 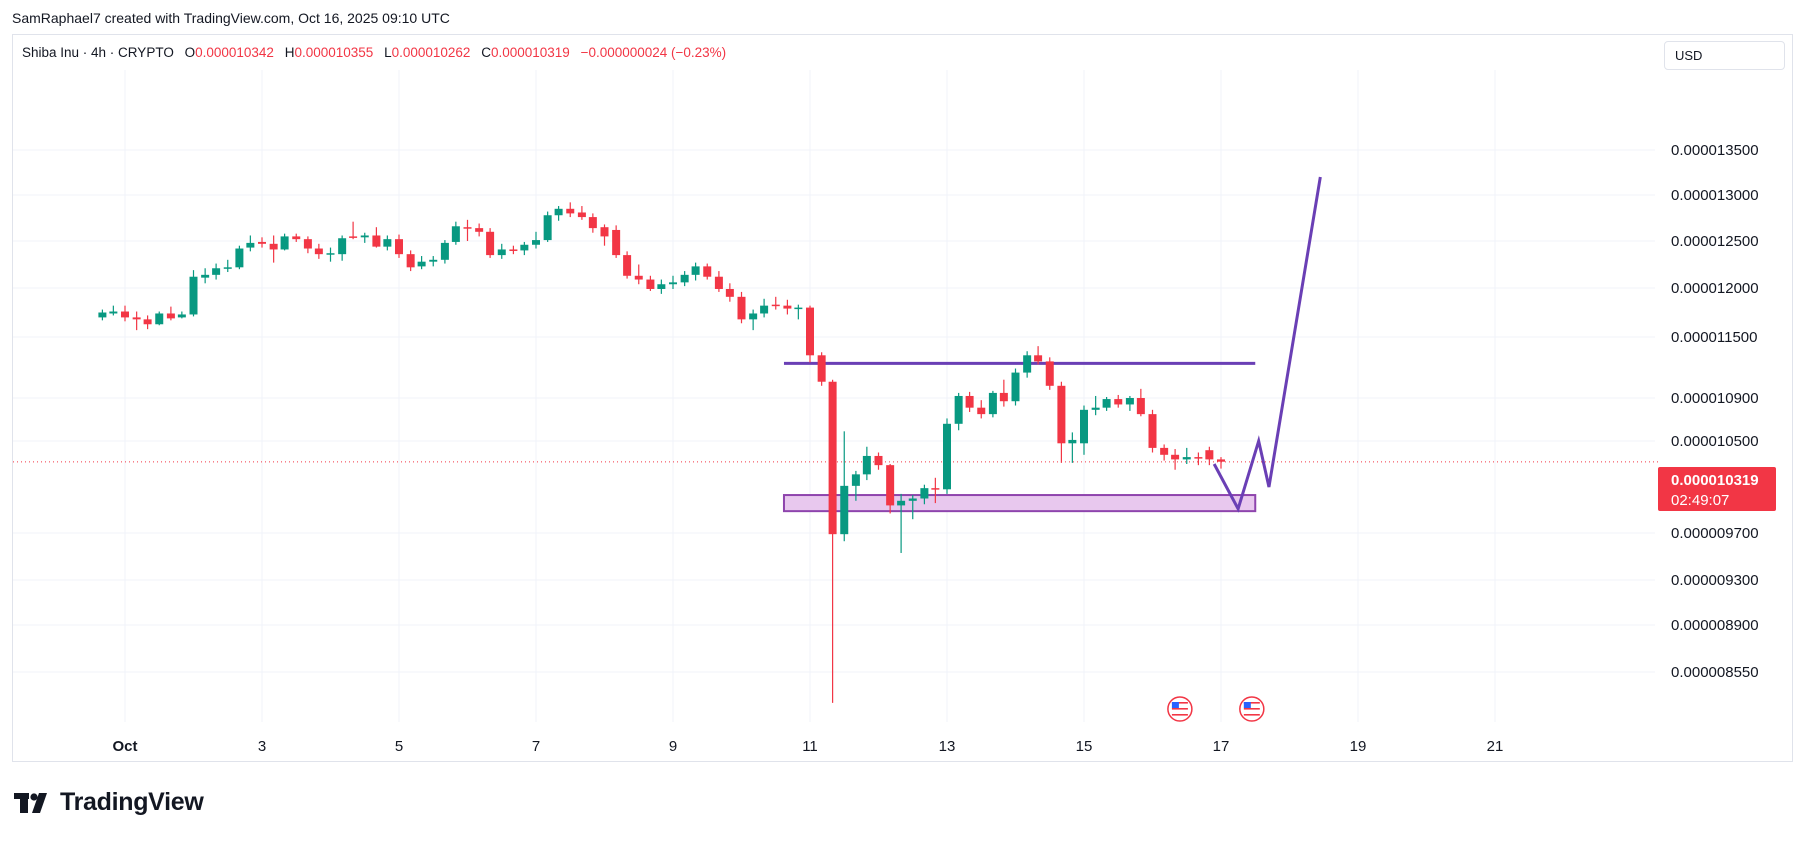 What do you see at coordinates (1715, 241) in the screenshot?
I see `price-tick-label: 0.000012500` at bounding box center [1715, 241].